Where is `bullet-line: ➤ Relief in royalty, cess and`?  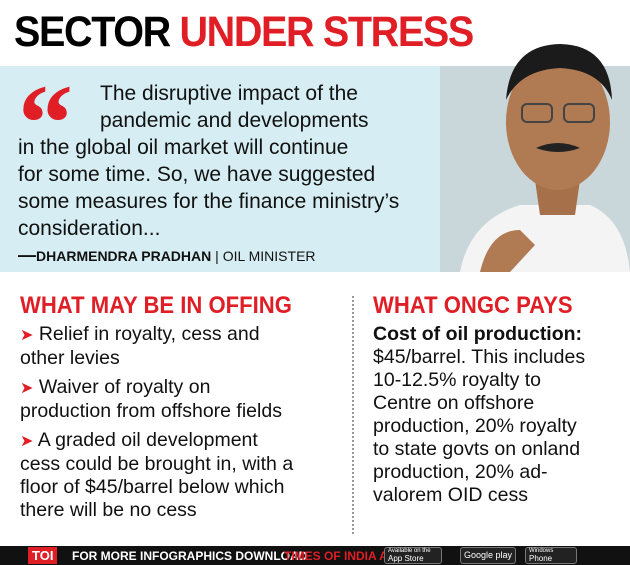
bullet-line: ➤ Relief in royalty, cess and is located at coordinates (156, 335).